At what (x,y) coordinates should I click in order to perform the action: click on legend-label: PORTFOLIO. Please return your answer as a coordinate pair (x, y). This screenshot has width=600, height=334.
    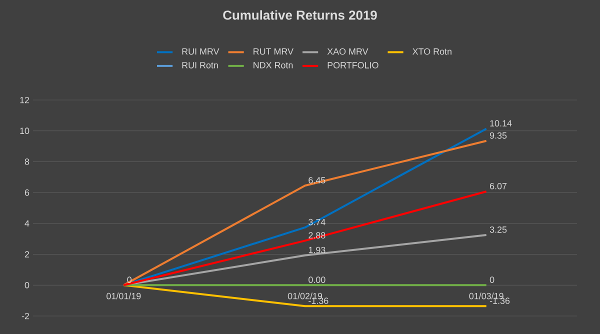
    Looking at the image, I should click on (353, 65).